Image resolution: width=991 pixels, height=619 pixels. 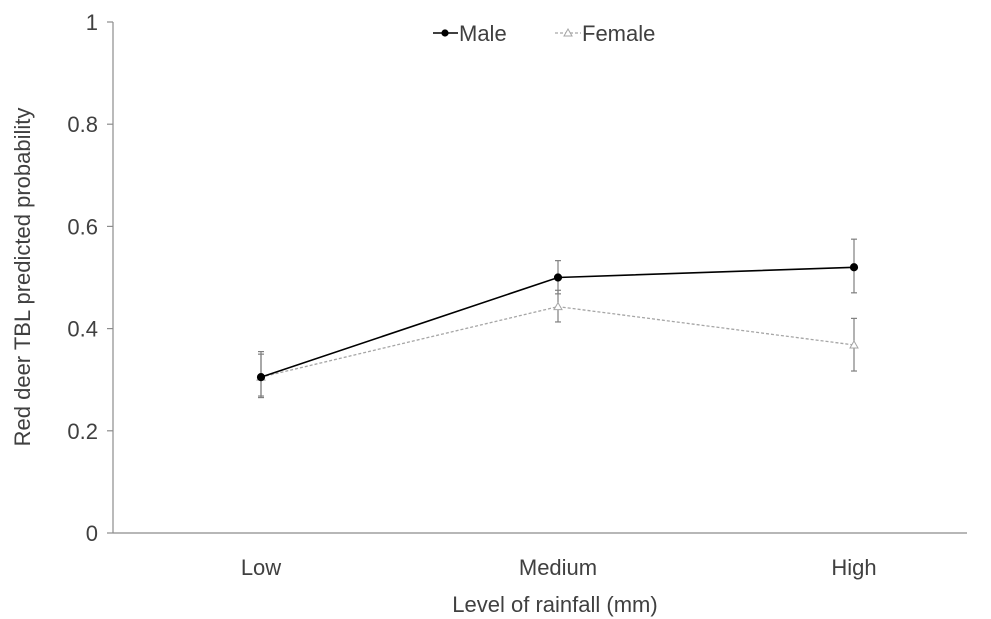 I want to click on x-tick-label: Medium, so click(x=558, y=567).